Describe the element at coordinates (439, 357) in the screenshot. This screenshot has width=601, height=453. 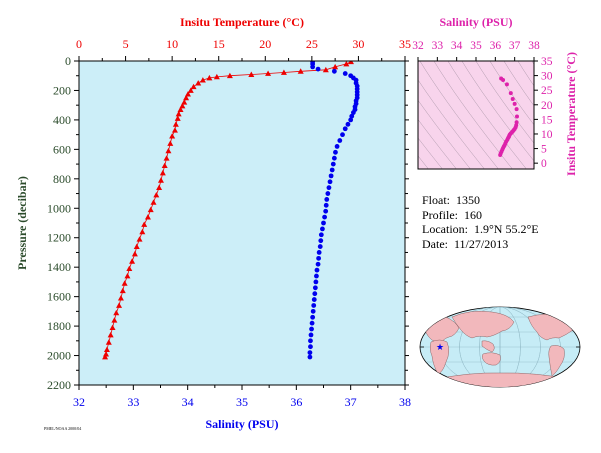
I see `land-africa` at that location.